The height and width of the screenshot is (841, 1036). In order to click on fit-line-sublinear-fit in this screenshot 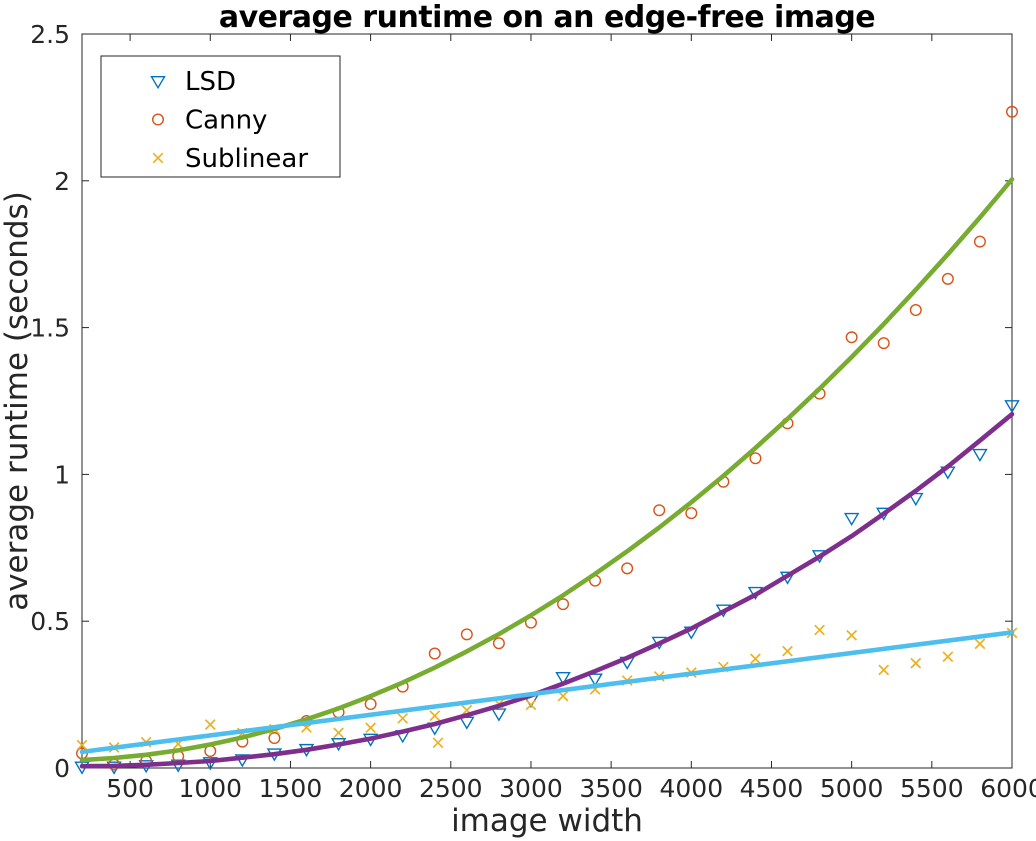, I will do `click(547, 692)`.